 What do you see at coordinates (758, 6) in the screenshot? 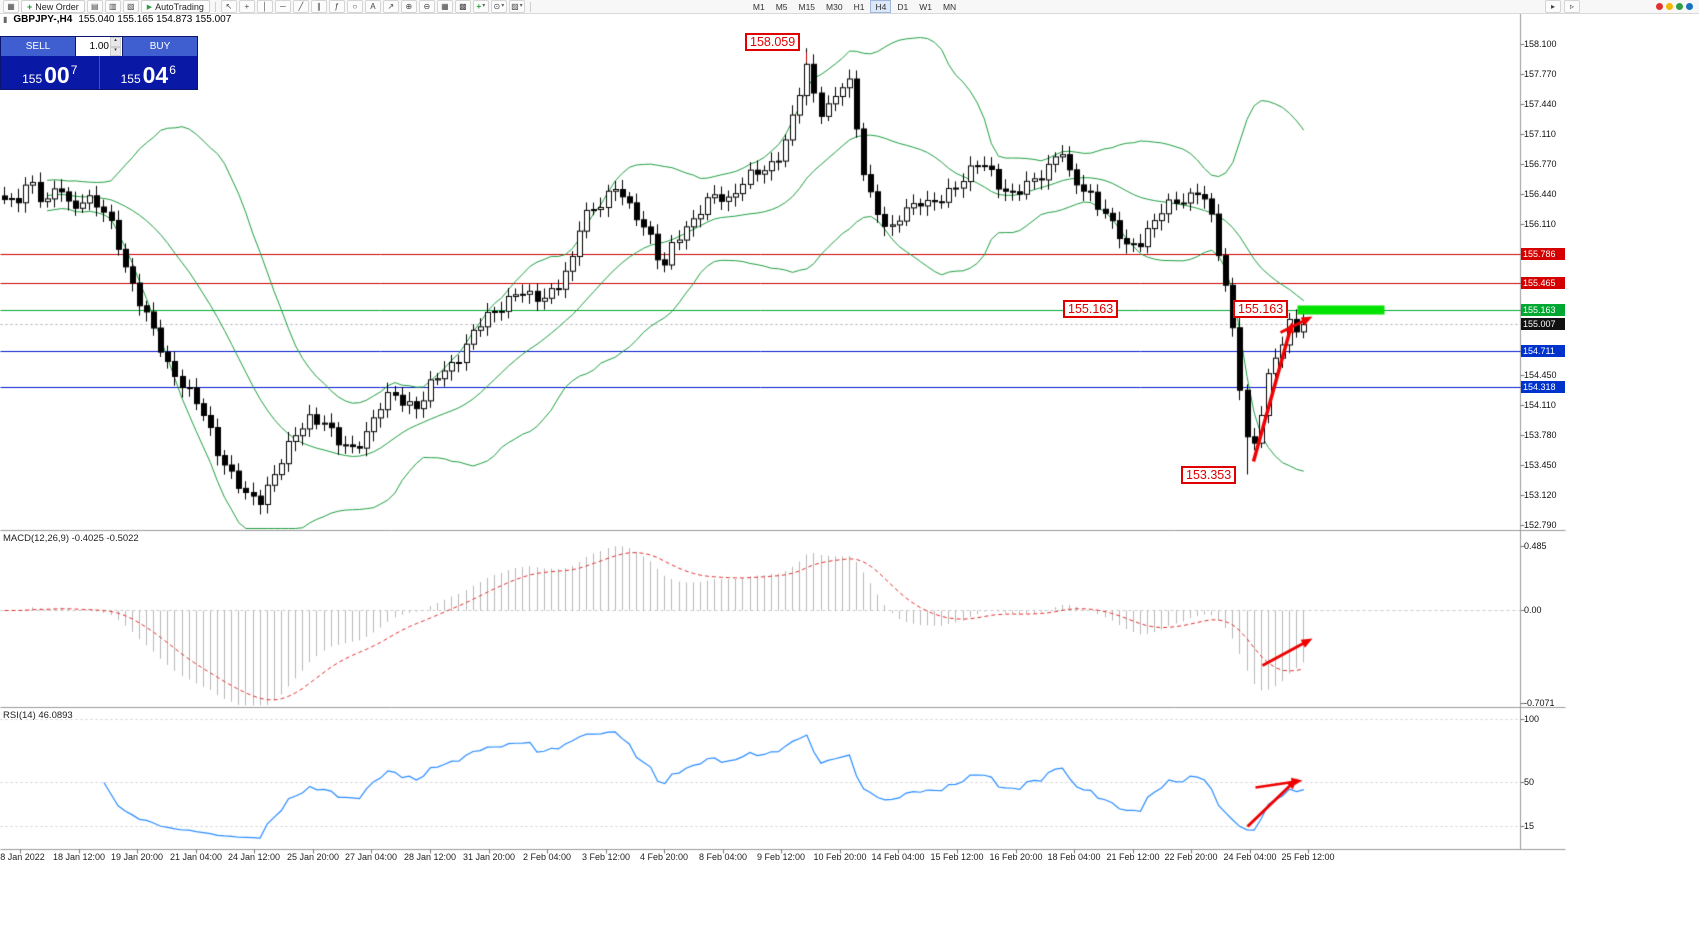
I see `timeframe-m1: M1` at bounding box center [758, 6].